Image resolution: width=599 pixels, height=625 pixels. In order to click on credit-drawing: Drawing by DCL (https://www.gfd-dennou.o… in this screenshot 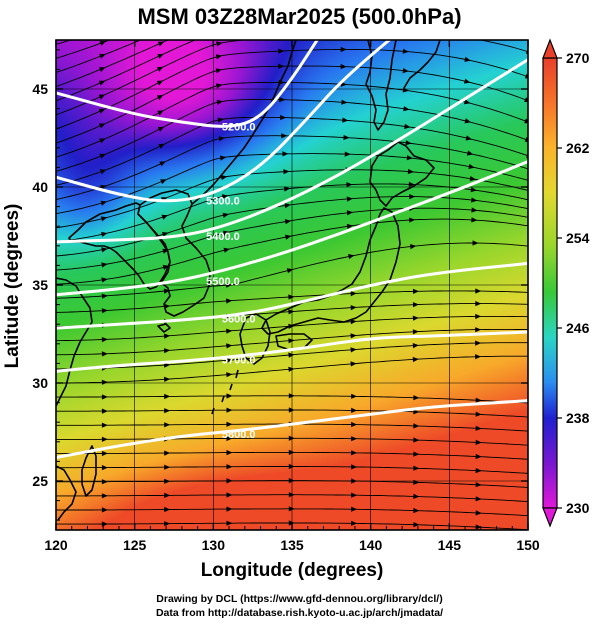, I will do `click(299, 599)`.